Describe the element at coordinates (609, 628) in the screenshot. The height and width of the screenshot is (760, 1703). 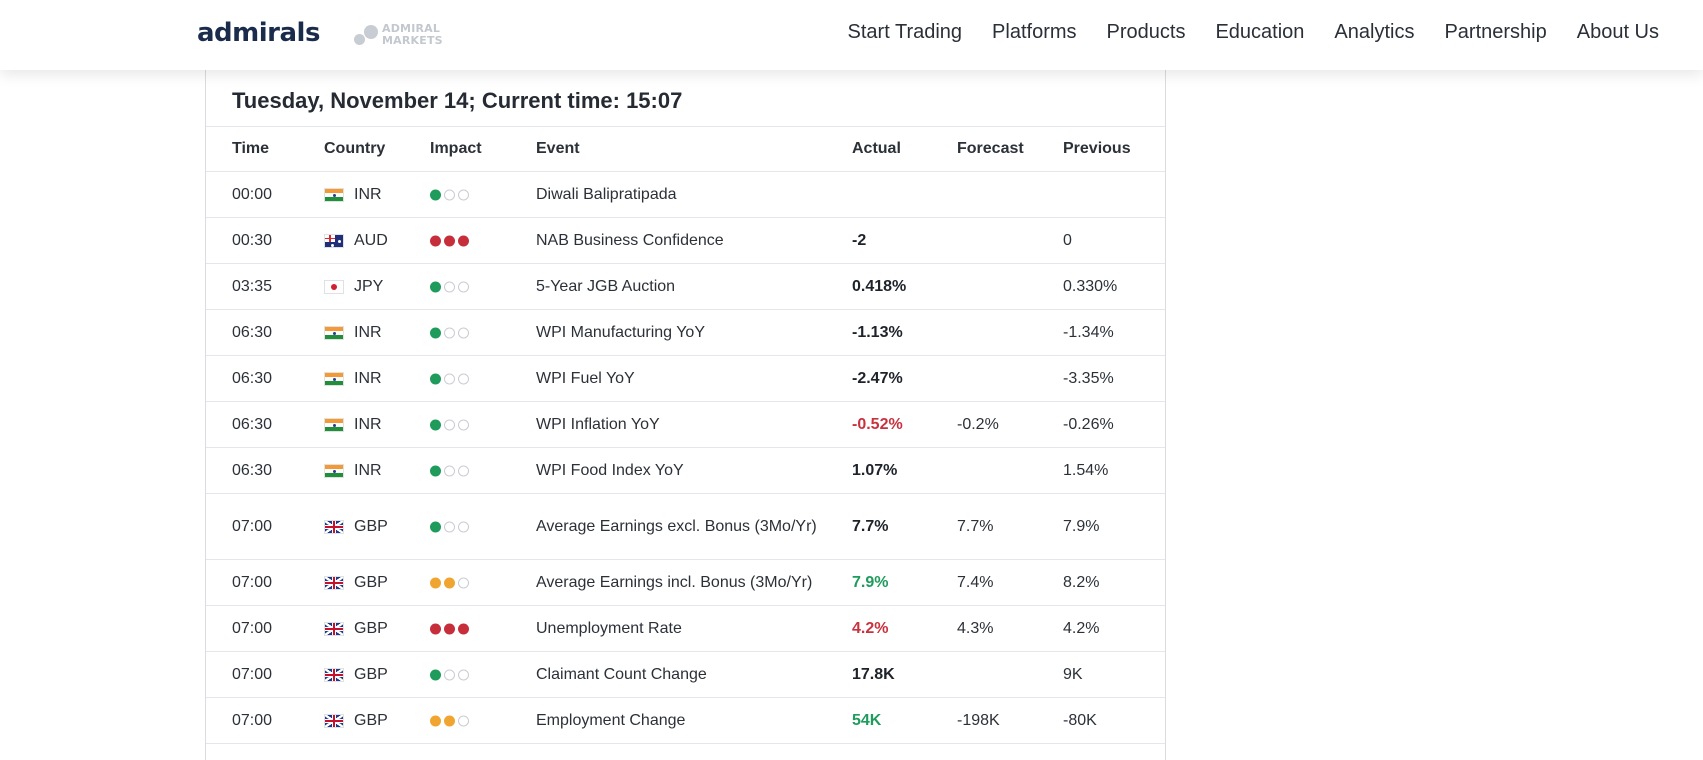
I see `event-name: Unemployment Rate` at that location.